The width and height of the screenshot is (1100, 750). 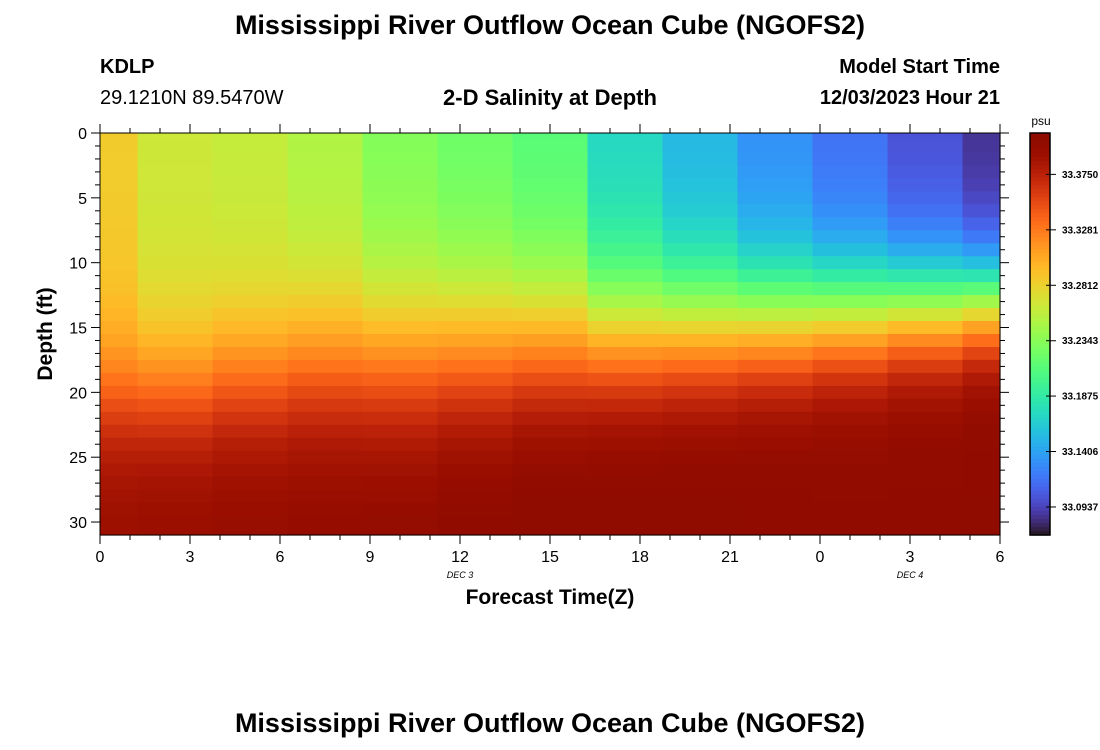 What do you see at coordinates (370, 557) in the screenshot?
I see `x-tick-label: 9` at bounding box center [370, 557].